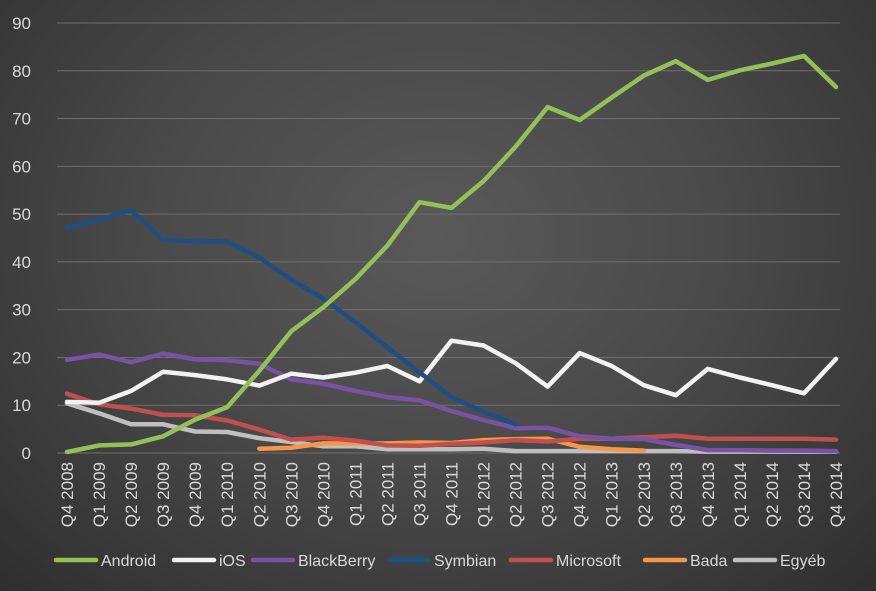 This screenshot has height=591, width=876. Describe the element at coordinates (21, 214) in the screenshot. I see `y-tick-label: 50` at that location.